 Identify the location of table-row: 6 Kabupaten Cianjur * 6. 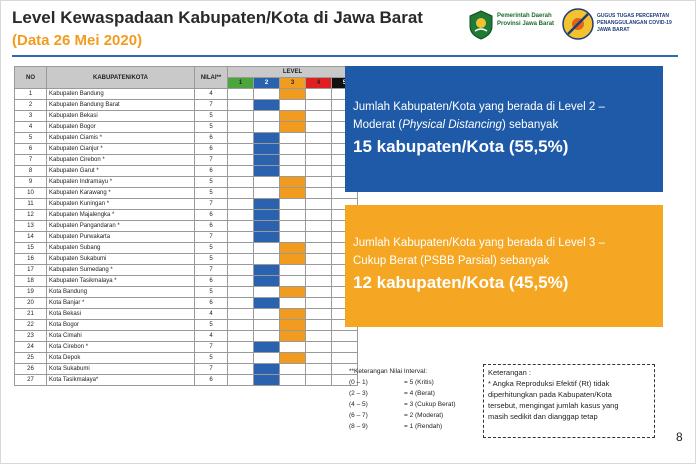
(186, 149).